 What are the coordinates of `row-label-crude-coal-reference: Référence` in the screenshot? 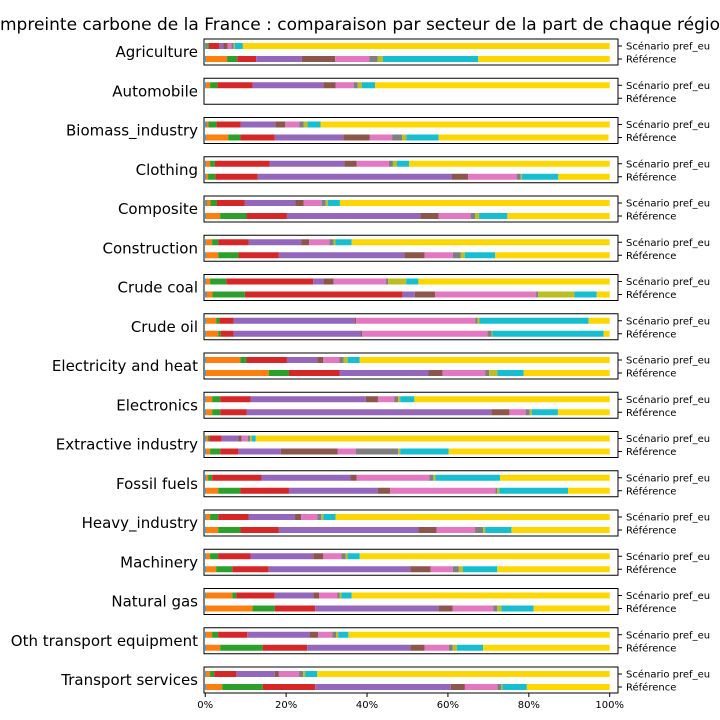 It's located at (651, 295).